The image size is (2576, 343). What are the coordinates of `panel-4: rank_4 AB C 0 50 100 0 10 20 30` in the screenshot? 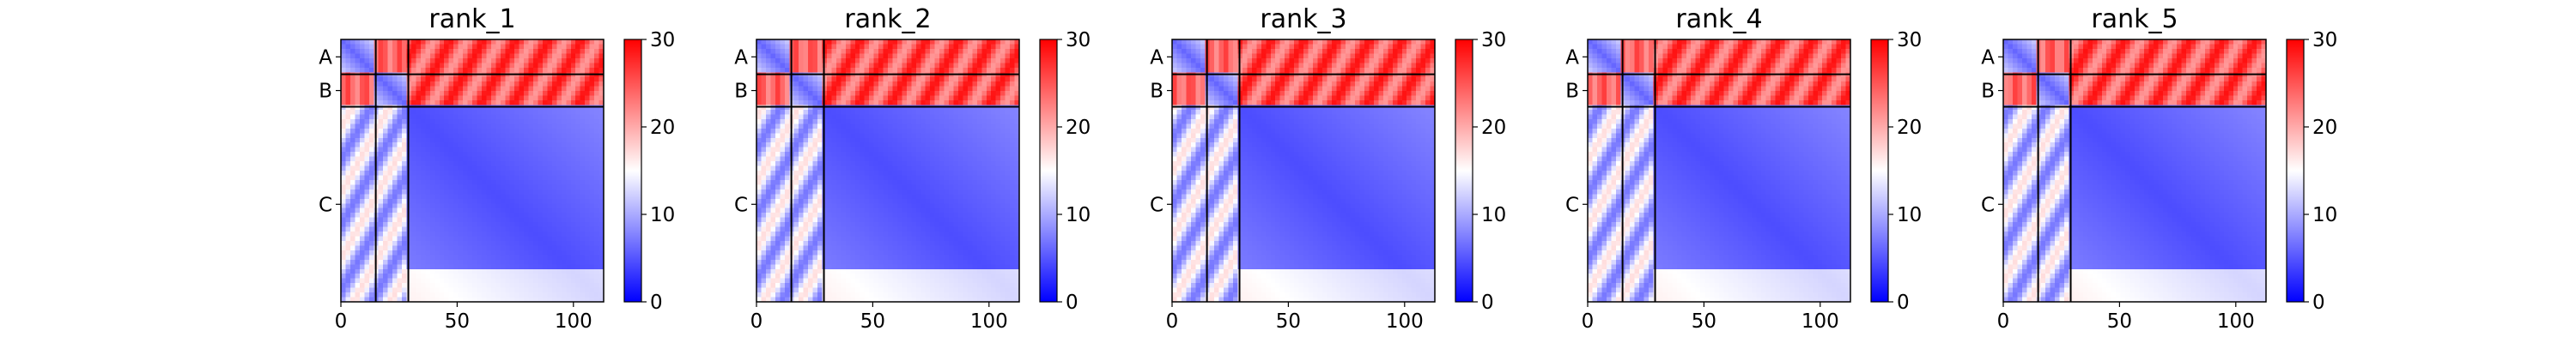 It's located at (1744, 168).